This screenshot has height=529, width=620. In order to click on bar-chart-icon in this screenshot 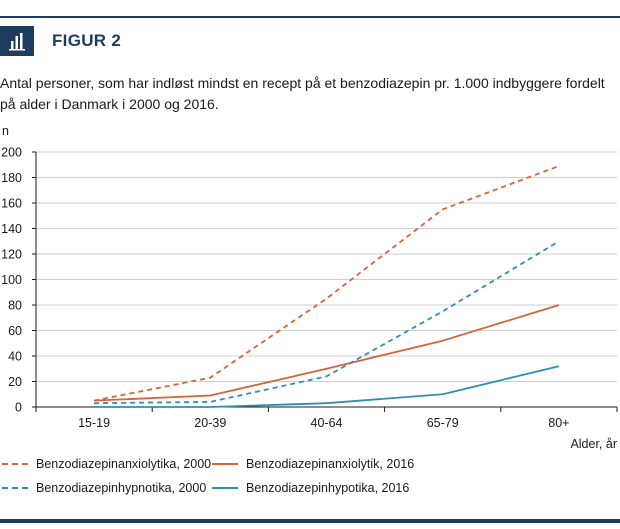, I will do `click(17, 41)`.